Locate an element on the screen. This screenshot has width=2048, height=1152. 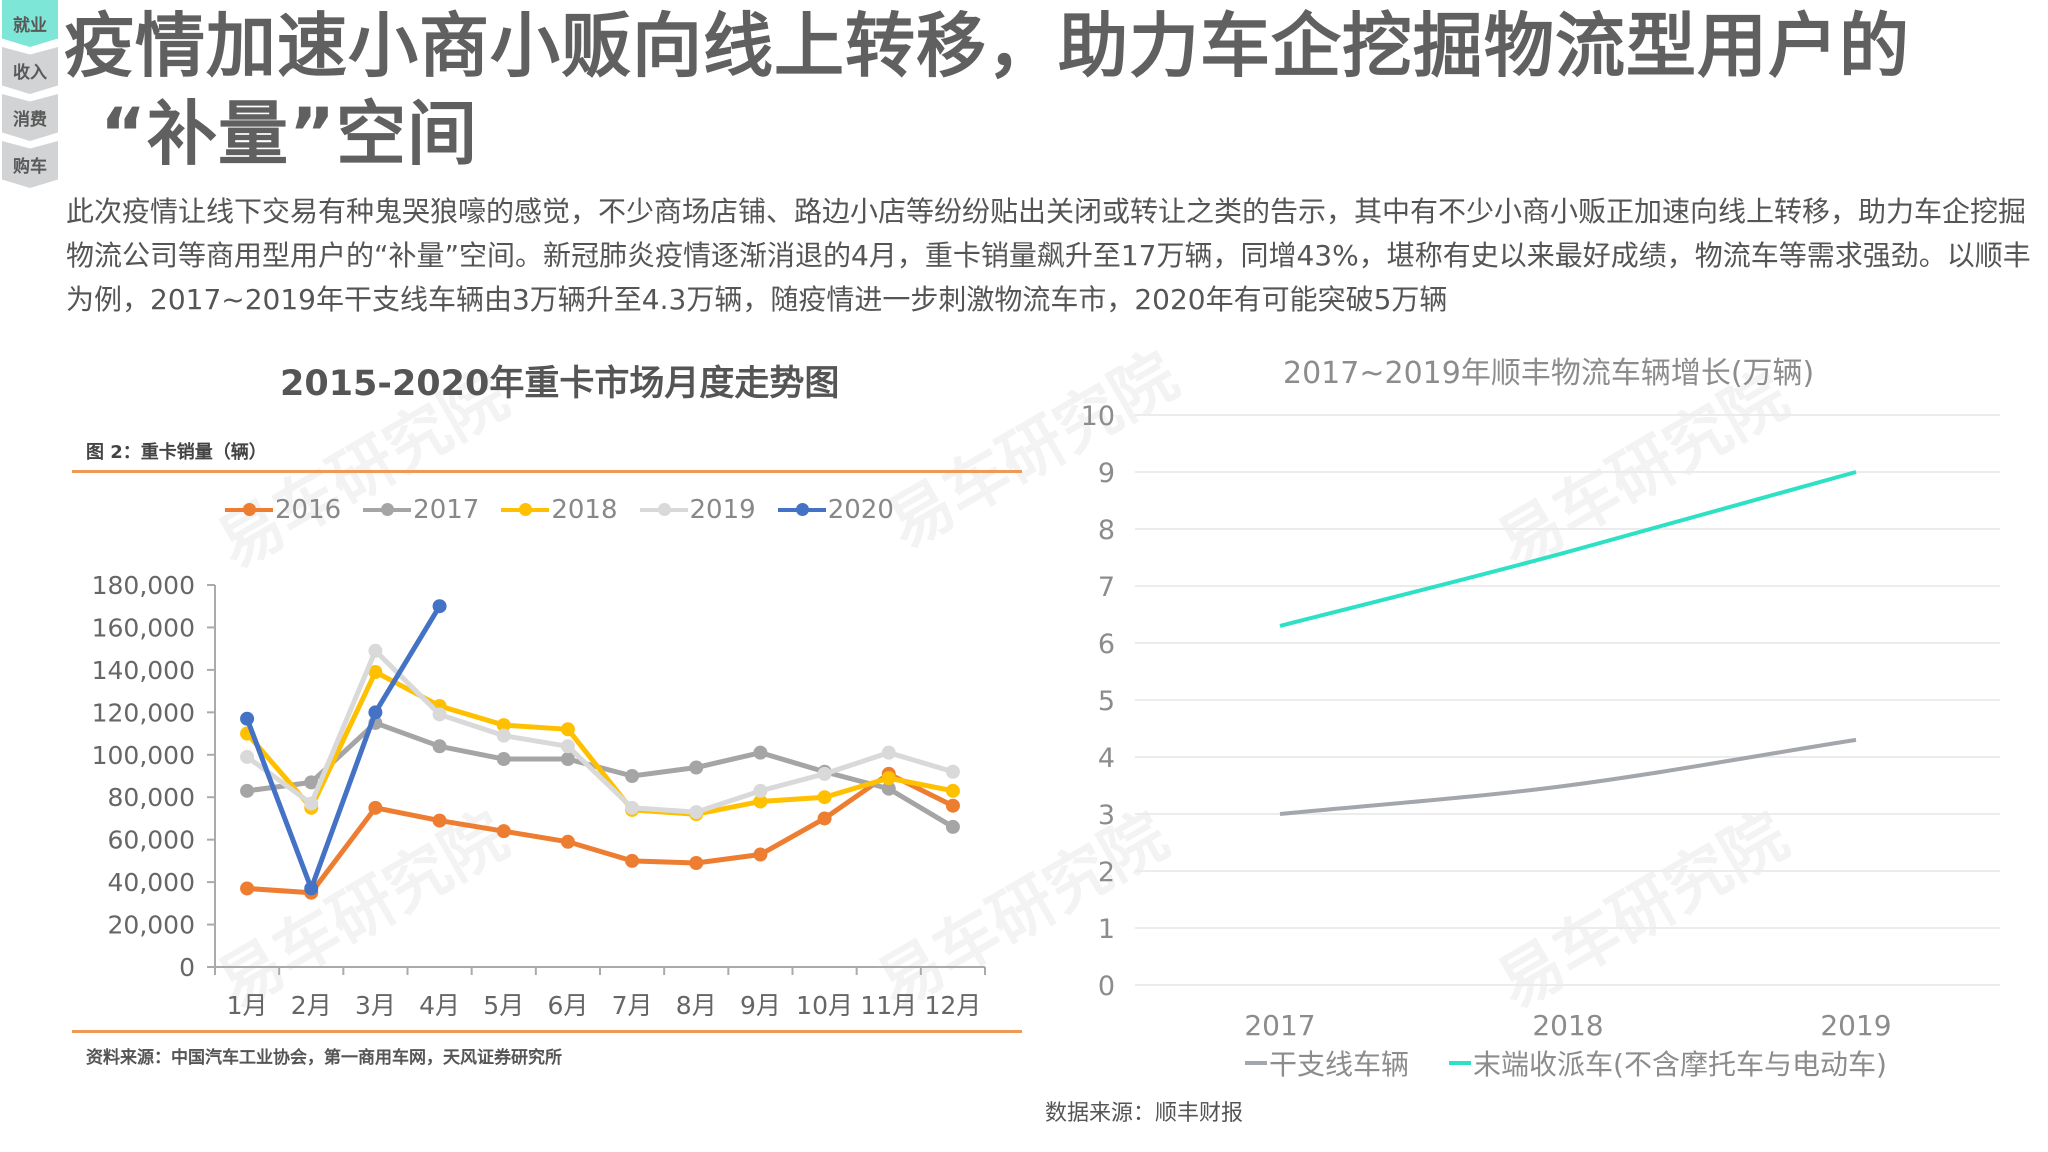
left-chart-figure-label: 图 2：重卡销量（辆） is located at coordinates (176, 452).